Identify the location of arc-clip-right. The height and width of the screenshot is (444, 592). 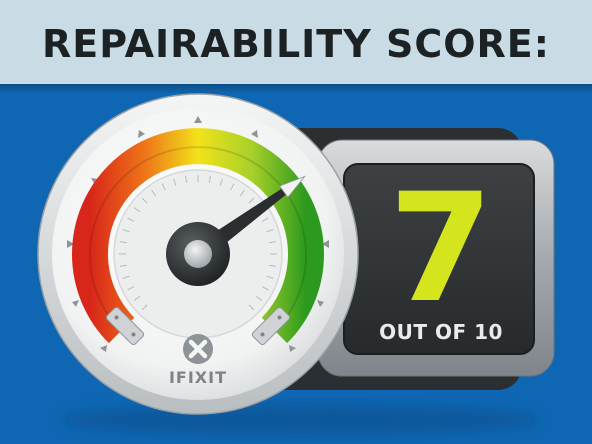
(271, 326).